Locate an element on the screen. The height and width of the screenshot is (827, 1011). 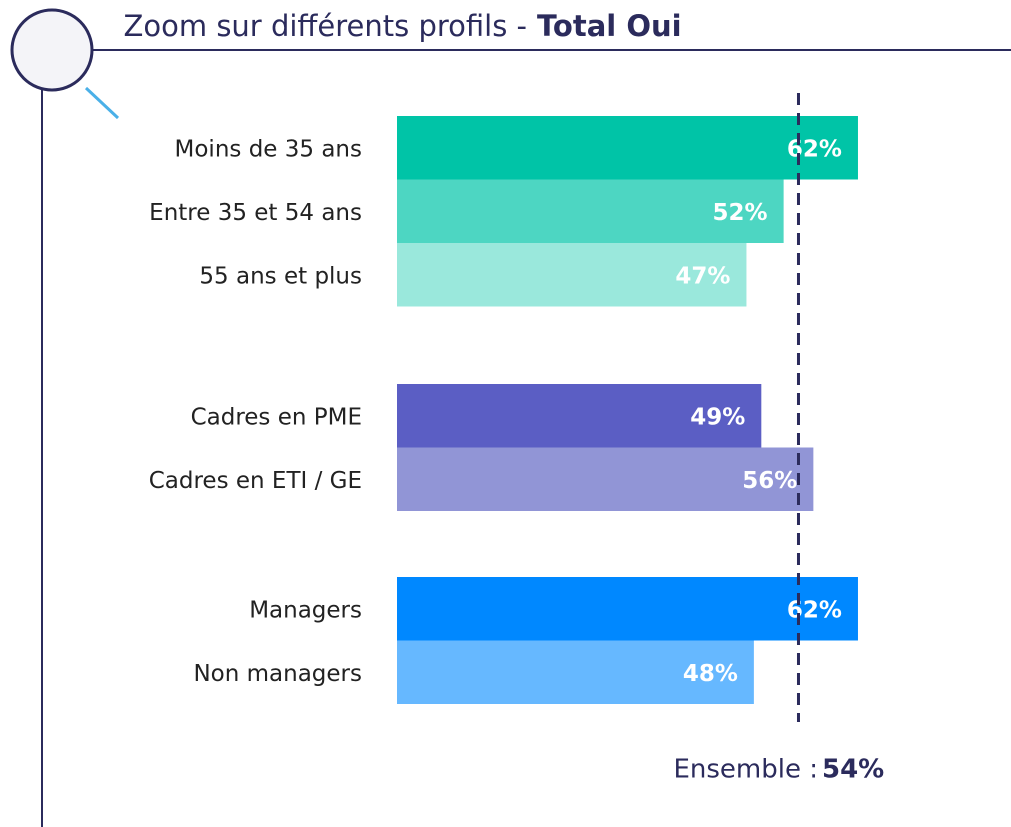
category-label: Entre 35 et 54 ans is located at coordinates (255, 213).